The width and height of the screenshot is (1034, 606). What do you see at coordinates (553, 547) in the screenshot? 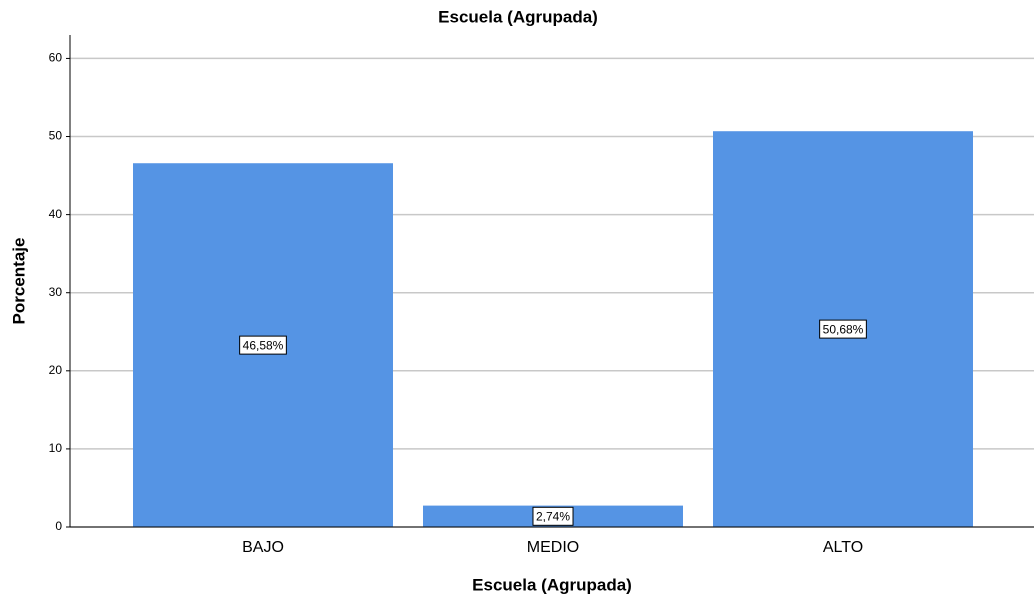
I see `x-tick-label: MEDIO` at bounding box center [553, 547].